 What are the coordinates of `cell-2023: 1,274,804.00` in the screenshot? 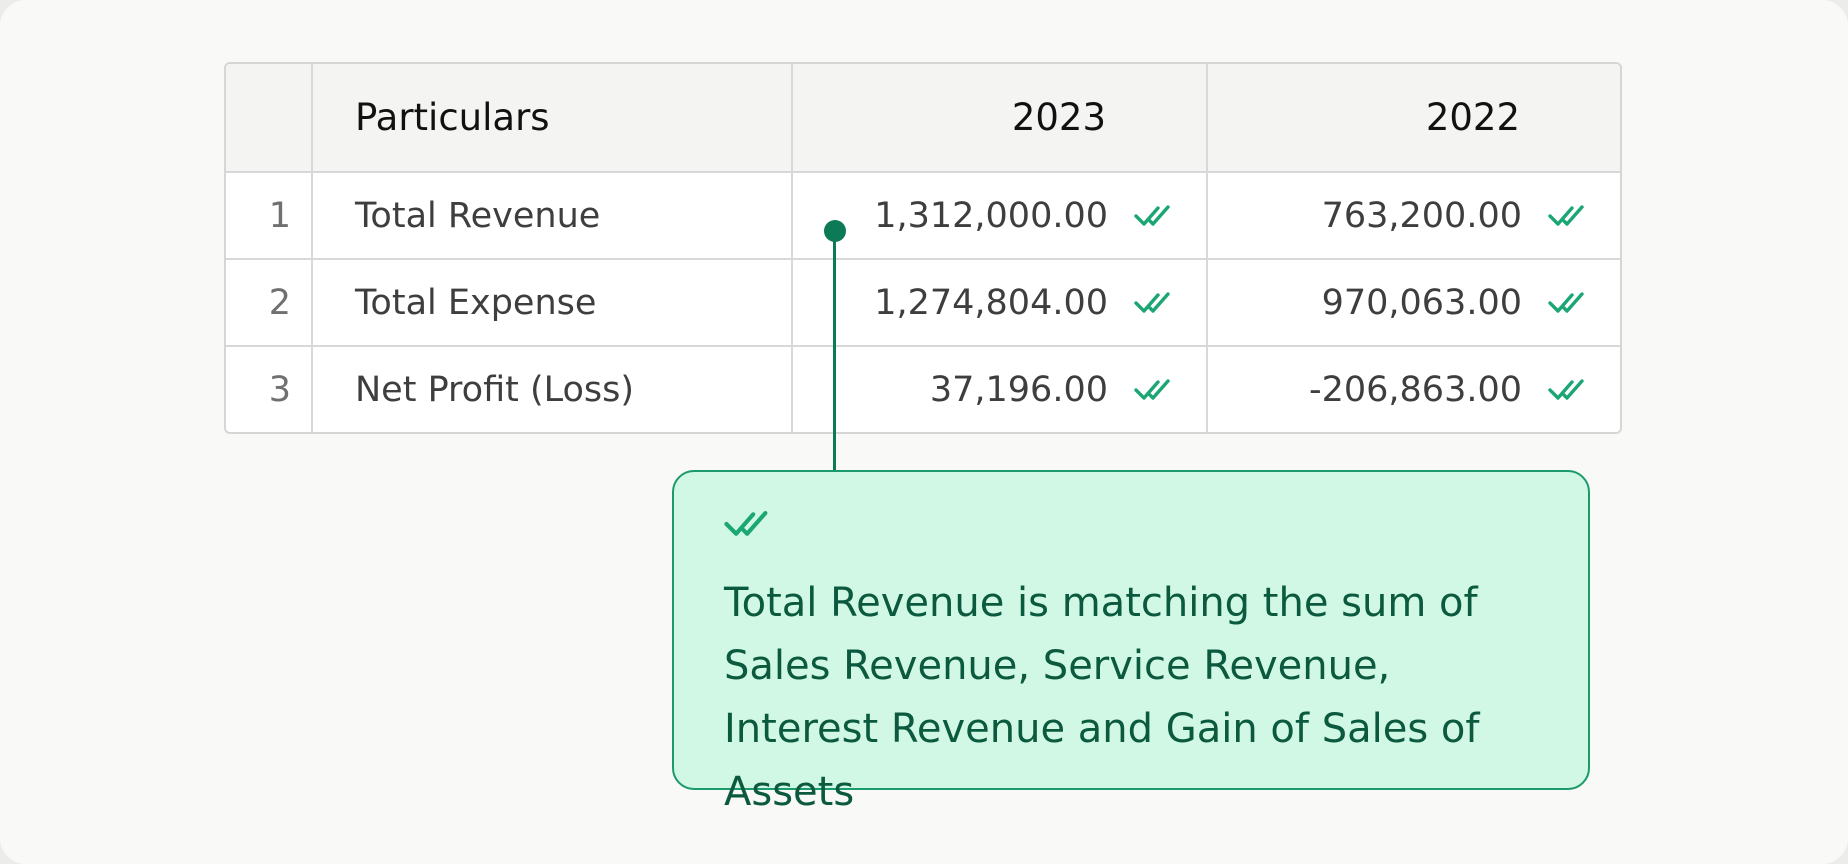 It's located at (999, 302).